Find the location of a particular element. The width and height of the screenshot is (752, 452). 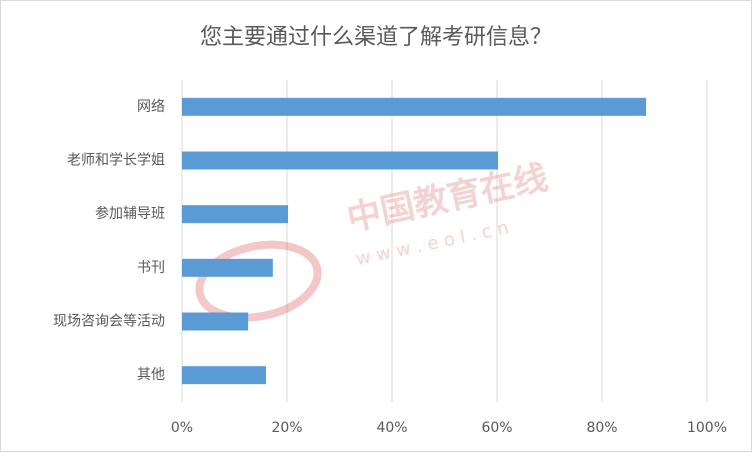

y-tick-label: 老师和学长学姐 is located at coordinates (116, 161).